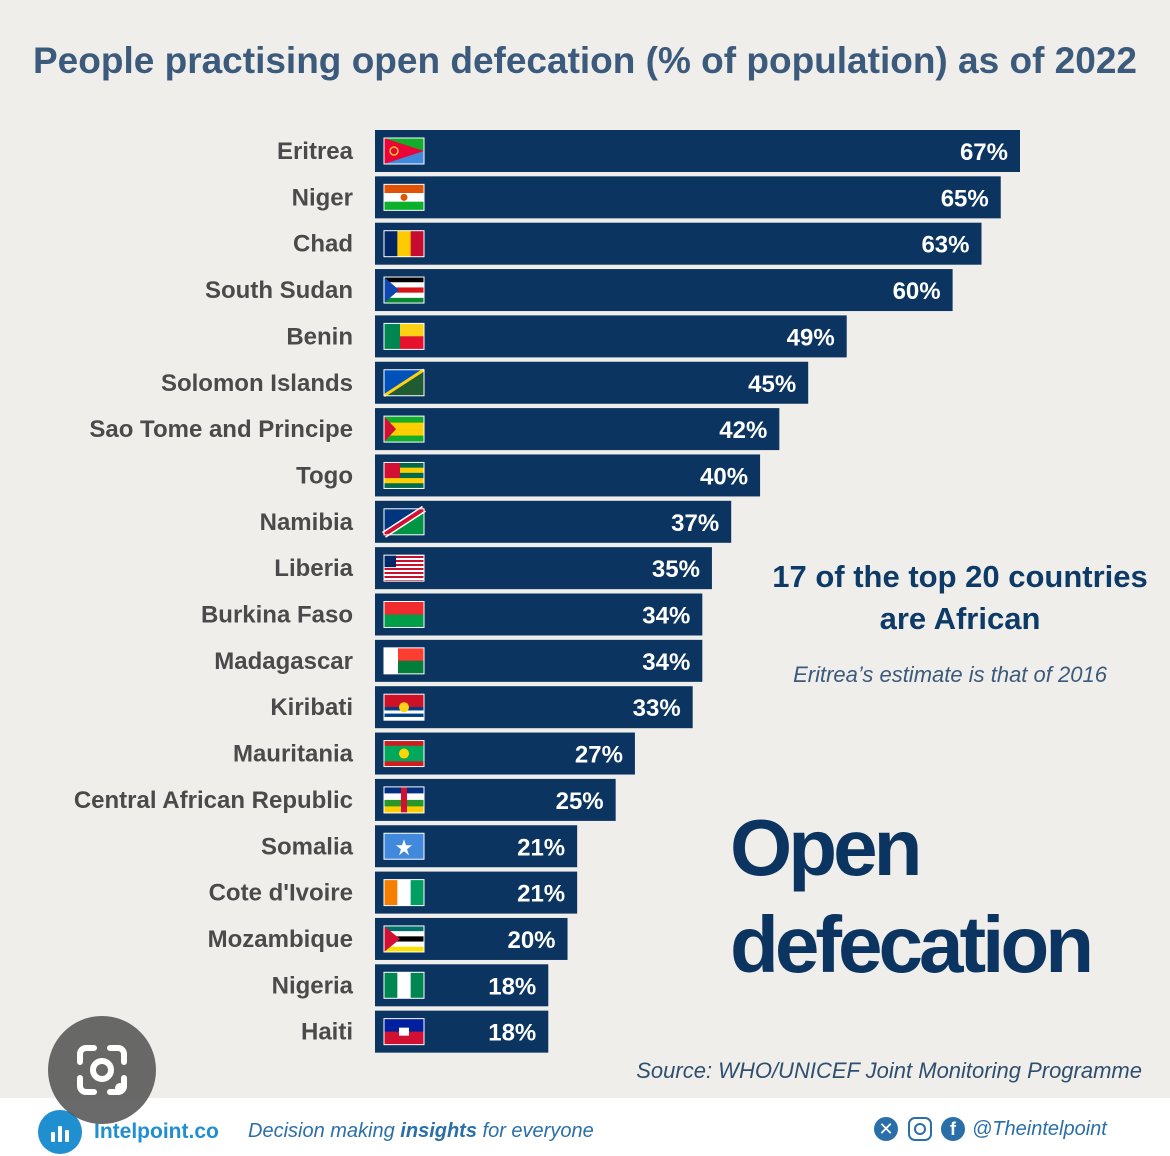  What do you see at coordinates (322, 197) in the screenshot?
I see `country-label: Niger` at bounding box center [322, 197].